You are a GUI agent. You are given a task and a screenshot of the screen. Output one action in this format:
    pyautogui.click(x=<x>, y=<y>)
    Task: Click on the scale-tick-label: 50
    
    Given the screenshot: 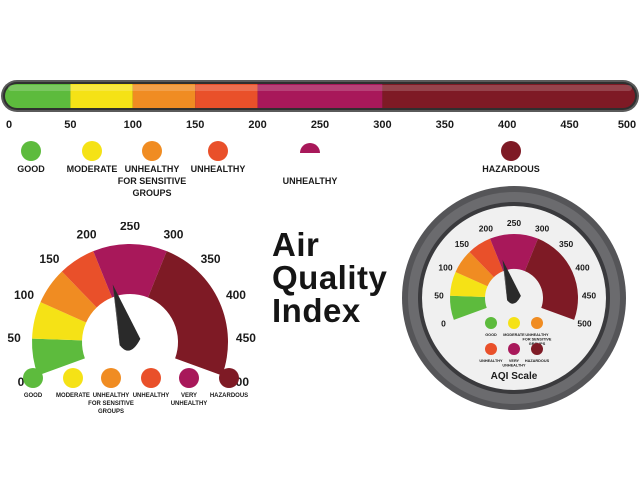 What is the action you would take?
    pyautogui.click(x=70, y=125)
    